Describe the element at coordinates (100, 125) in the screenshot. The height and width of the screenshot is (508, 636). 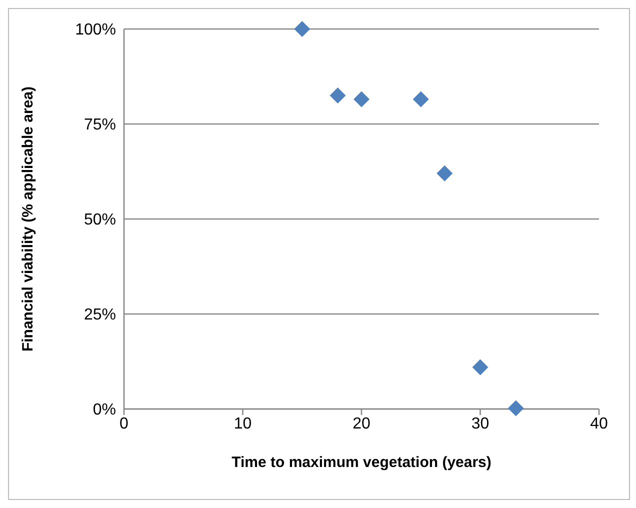
I see `y-tick-label: 75%` at that location.